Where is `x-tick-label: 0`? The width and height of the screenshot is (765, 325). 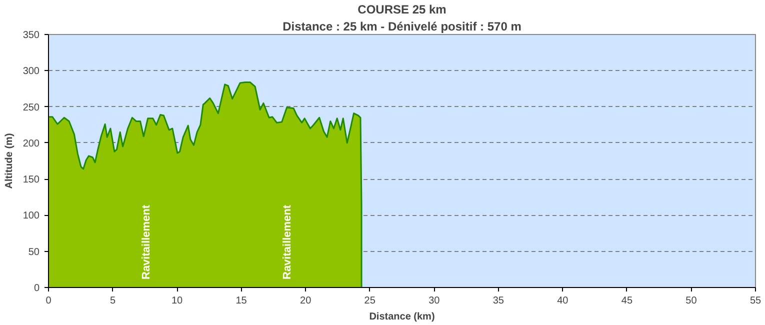
x-tick-label: 0 is located at coordinates (49, 301).